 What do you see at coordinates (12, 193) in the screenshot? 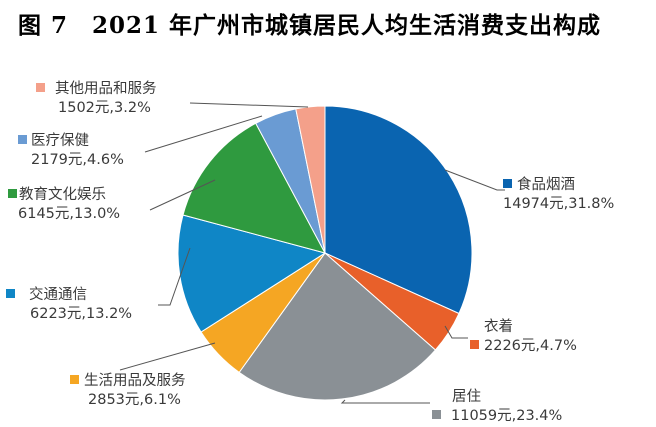
I see `education-swatch-icon` at bounding box center [12, 193].